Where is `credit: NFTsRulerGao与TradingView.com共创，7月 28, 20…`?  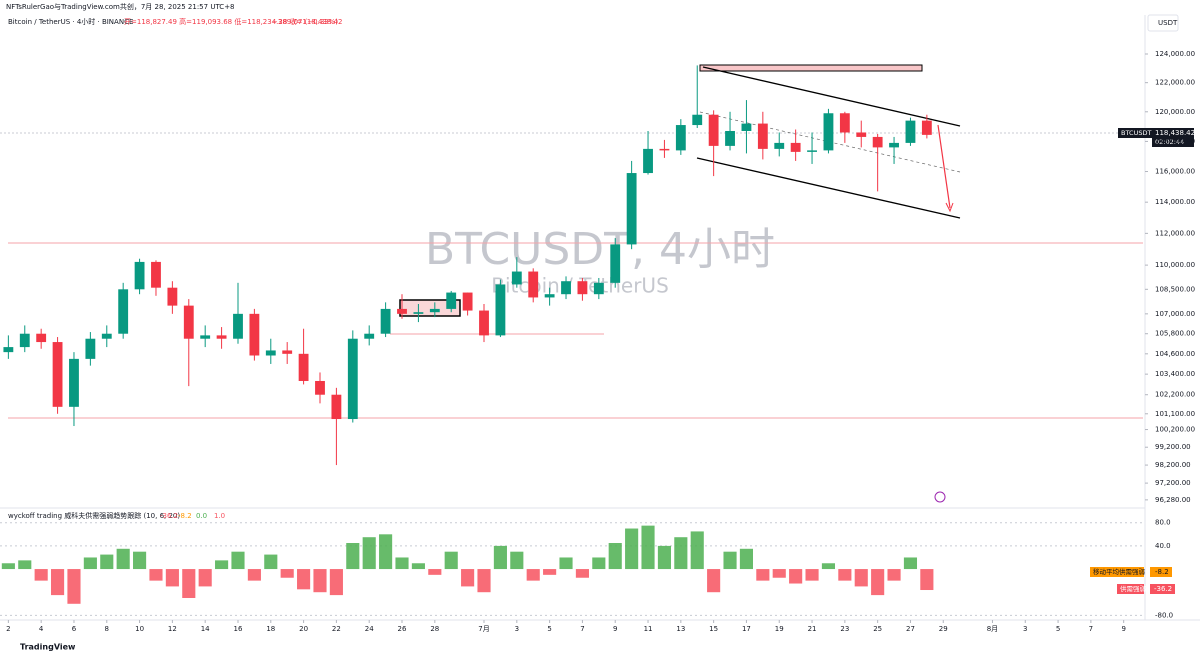 credit: NFTsRulerGao与TradingView.com共创，7月 28, 20… is located at coordinates (120, 6).